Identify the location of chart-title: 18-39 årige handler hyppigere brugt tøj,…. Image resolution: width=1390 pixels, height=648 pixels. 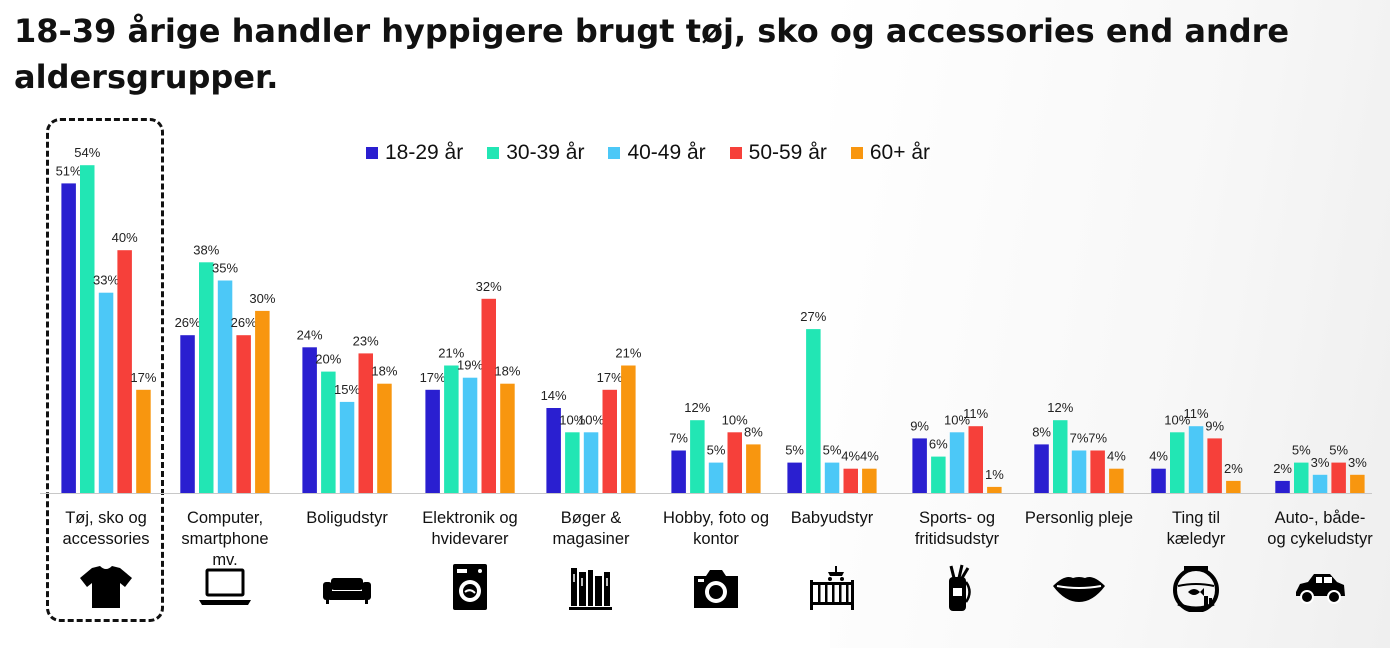
(652, 54).